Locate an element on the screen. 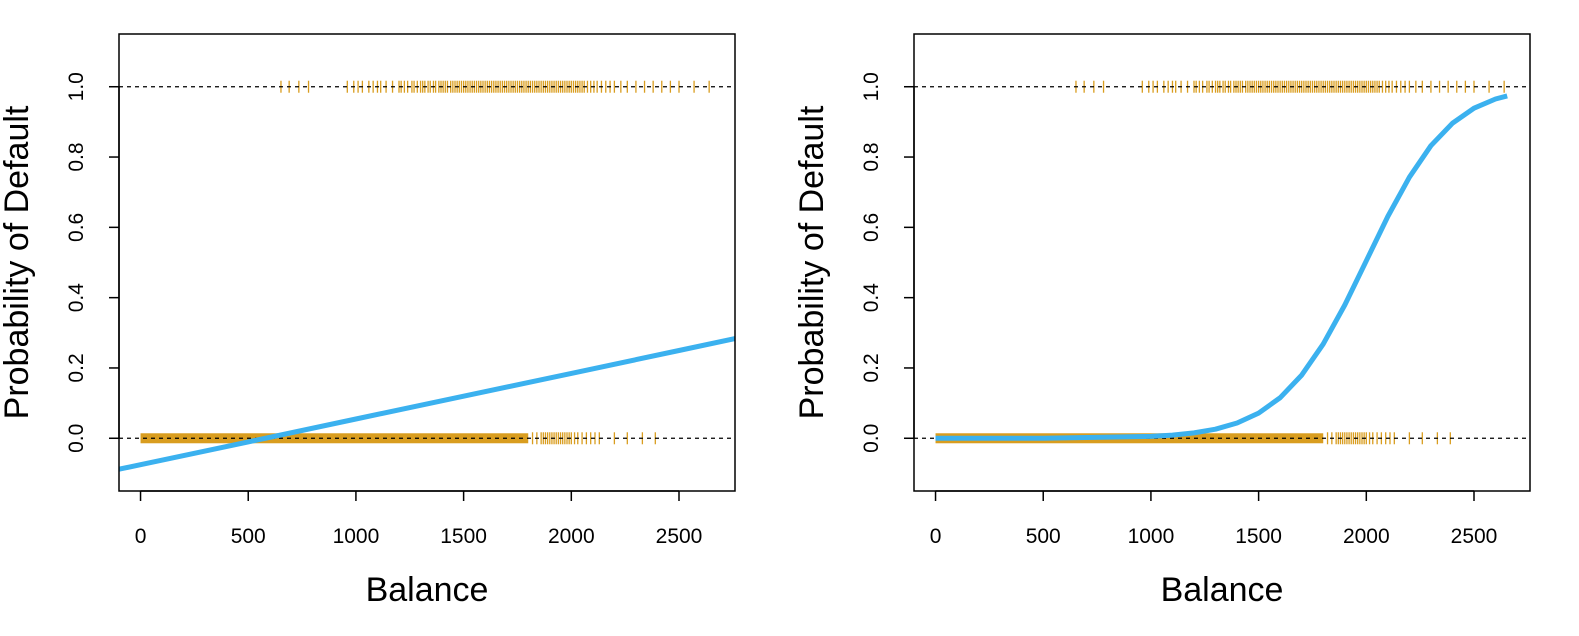 The width and height of the screenshot is (1579, 636). rug-band-default-no is located at coordinates (334, 438).